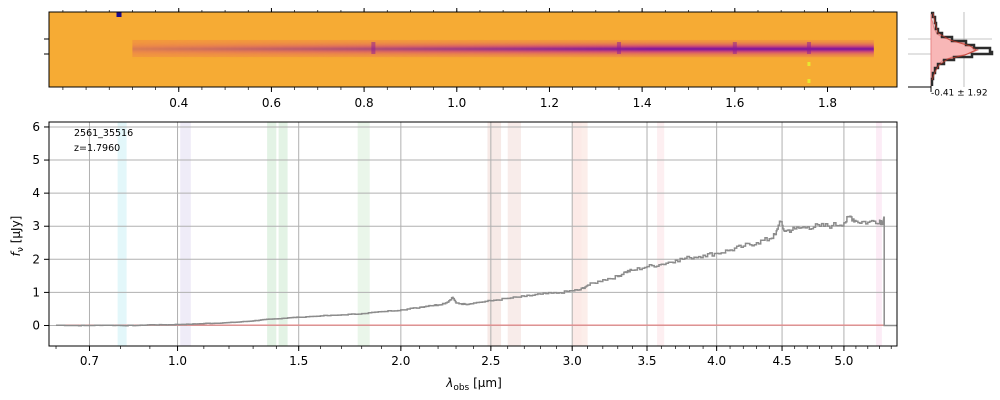 The width and height of the screenshot is (1000, 400). I want to click on trace-core, so click(503, 49).